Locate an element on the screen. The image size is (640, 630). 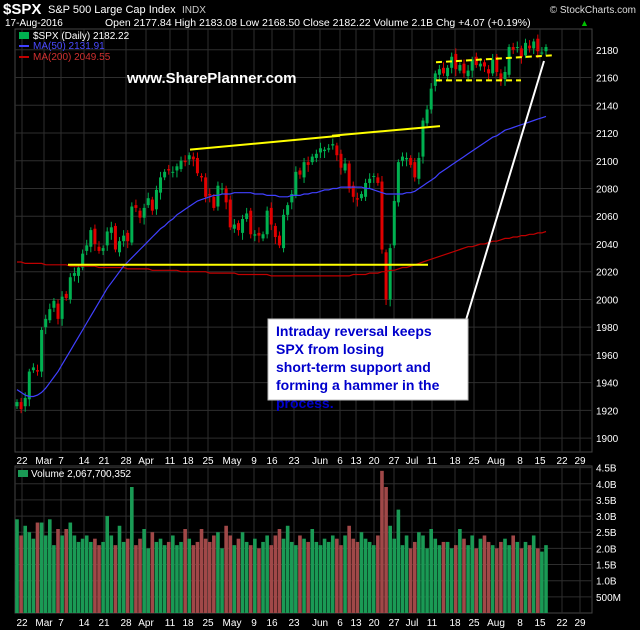
price-y-tick: 2080 is located at coordinates (607, 189).